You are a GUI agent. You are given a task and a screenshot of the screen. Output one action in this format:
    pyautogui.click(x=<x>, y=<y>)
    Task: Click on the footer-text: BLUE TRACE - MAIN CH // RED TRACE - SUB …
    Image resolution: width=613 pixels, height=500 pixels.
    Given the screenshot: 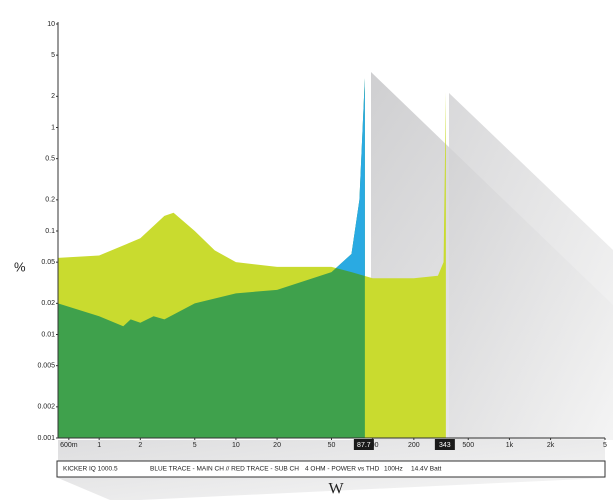 What is the action you would take?
    pyautogui.click(x=224, y=469)
    